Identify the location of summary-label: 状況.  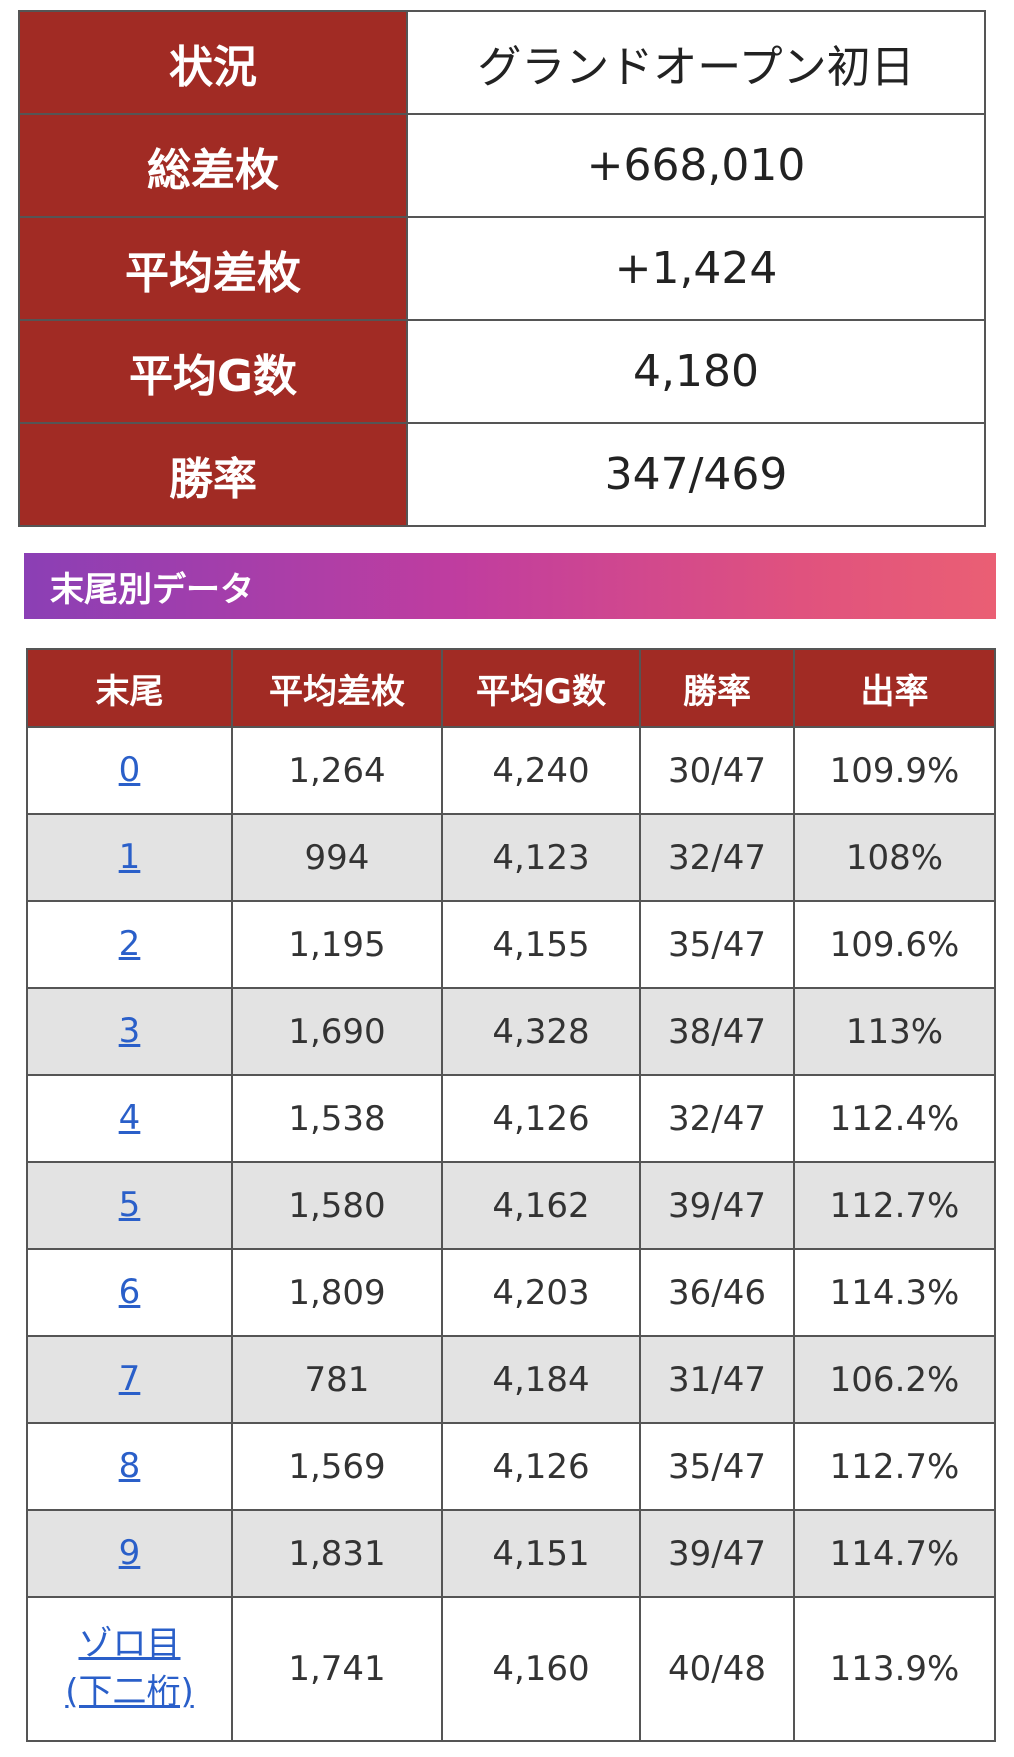
(213, 62).